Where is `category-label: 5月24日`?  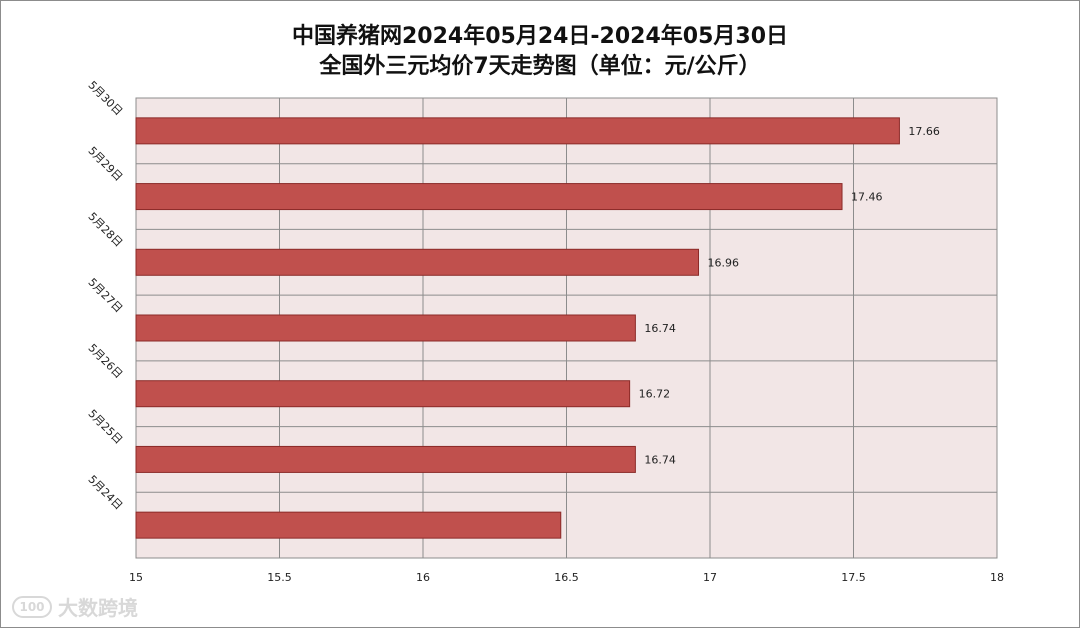
category-label: 5月24日 is located at coordinates (105, 493).